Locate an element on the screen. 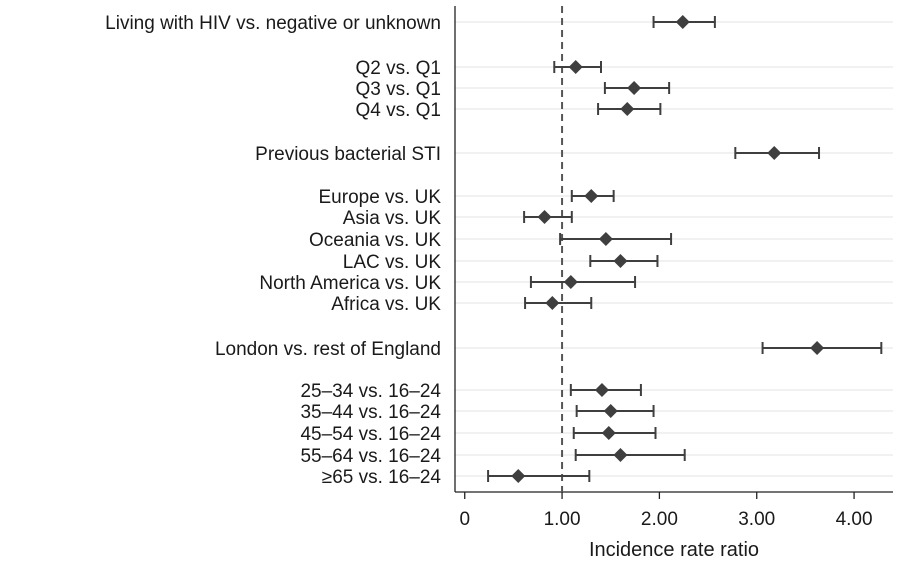 The image size is (900, 580). row-label: Europe vs. UK is located at coordinates (380, 197).